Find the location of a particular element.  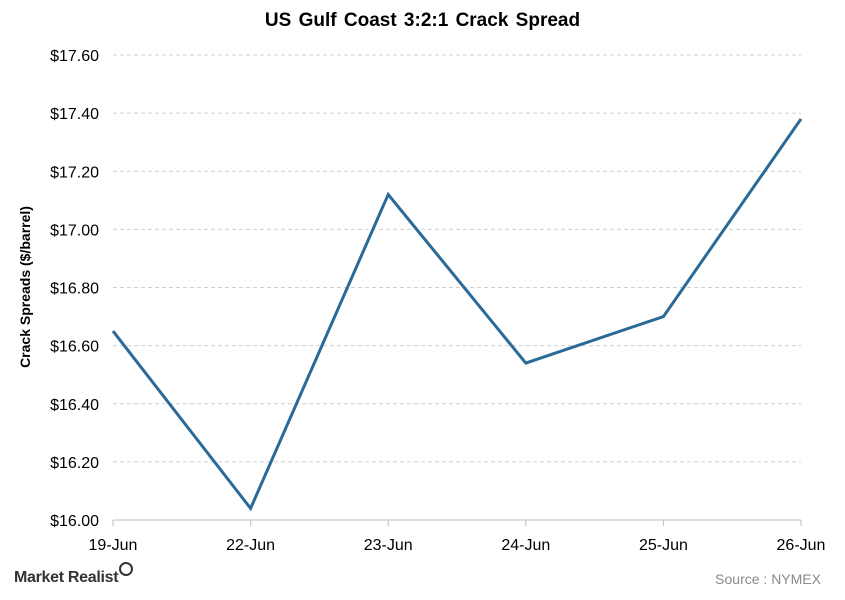

brand-logo: Market Realist is located at coordinates (74, 574).